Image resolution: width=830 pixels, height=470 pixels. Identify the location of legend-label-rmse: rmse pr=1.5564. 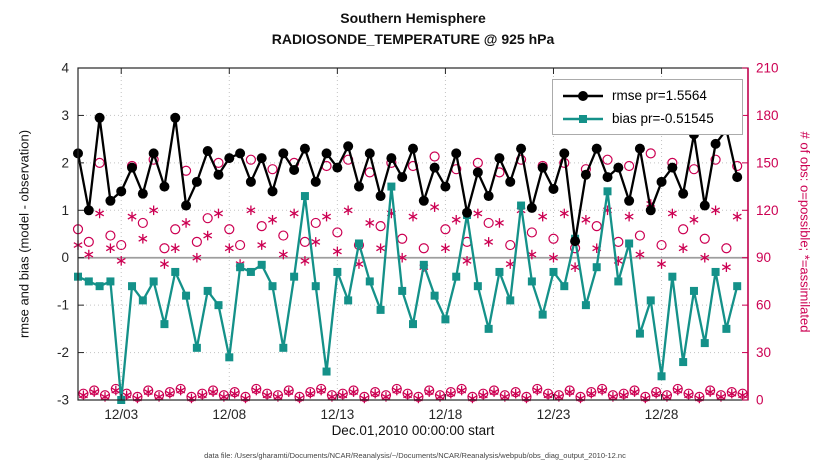
(659, 95).